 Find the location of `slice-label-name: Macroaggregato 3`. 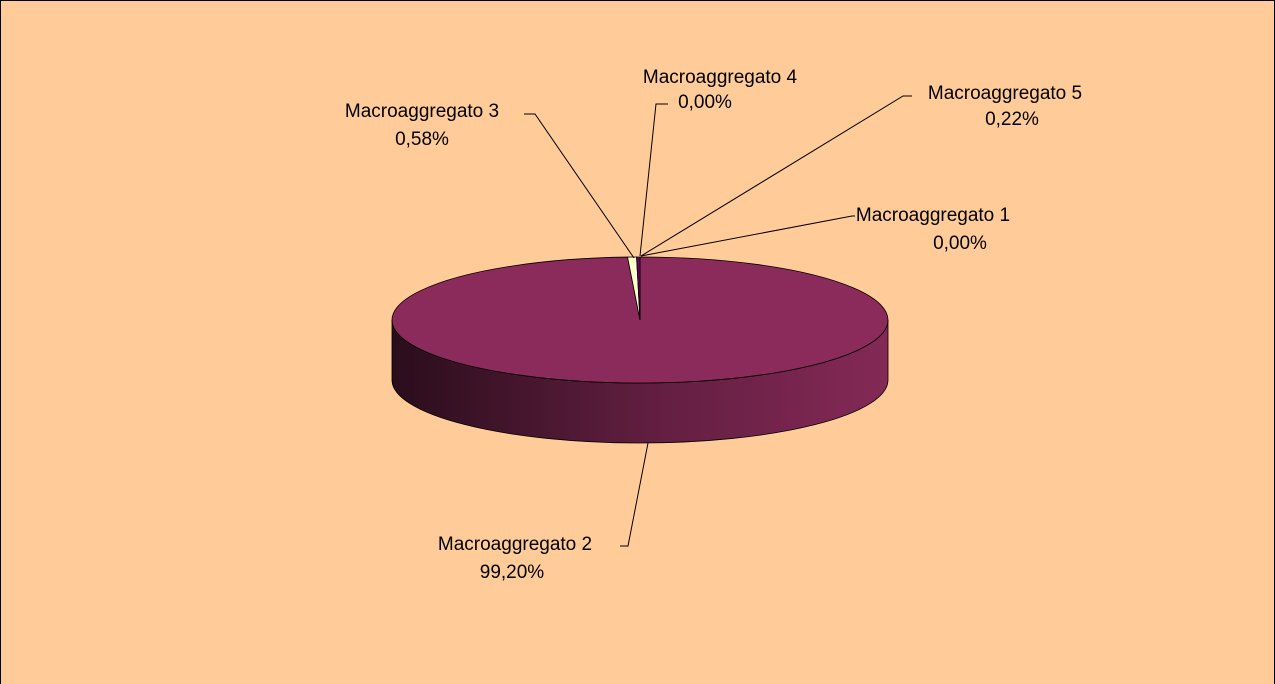

slice-label-name: Macroaggregato 3 is located at coordinates (422, 111).